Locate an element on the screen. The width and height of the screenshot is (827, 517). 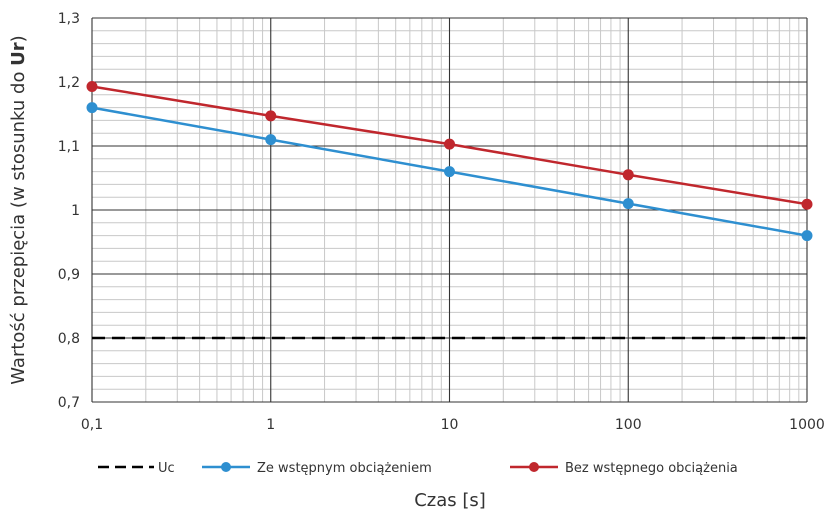
y-tick-label: 1,3 is located at coordinates (69, 19).